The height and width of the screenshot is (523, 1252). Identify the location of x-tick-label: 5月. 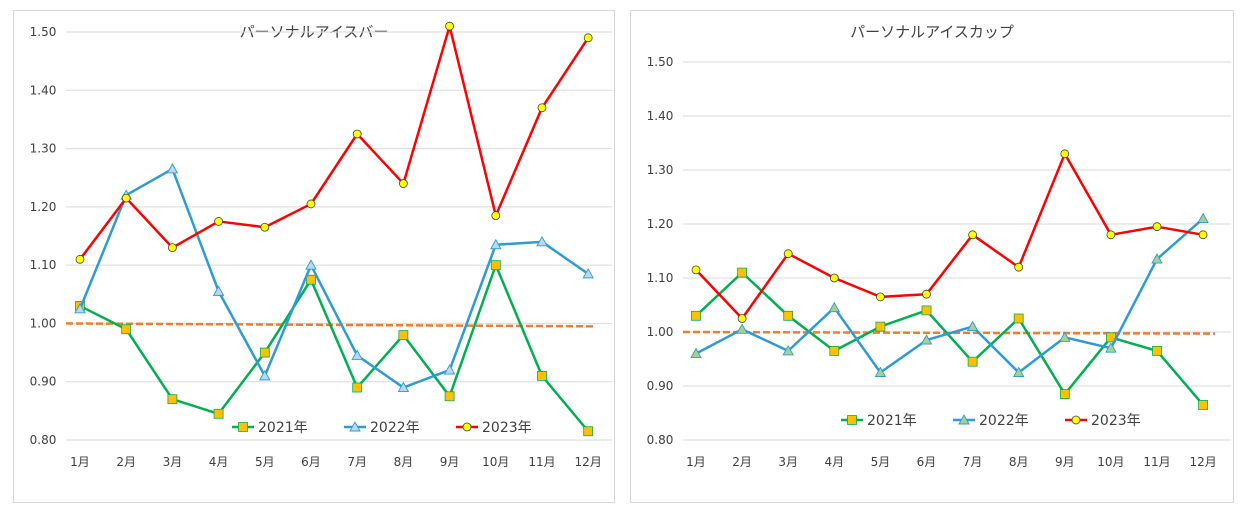
(881, 462).